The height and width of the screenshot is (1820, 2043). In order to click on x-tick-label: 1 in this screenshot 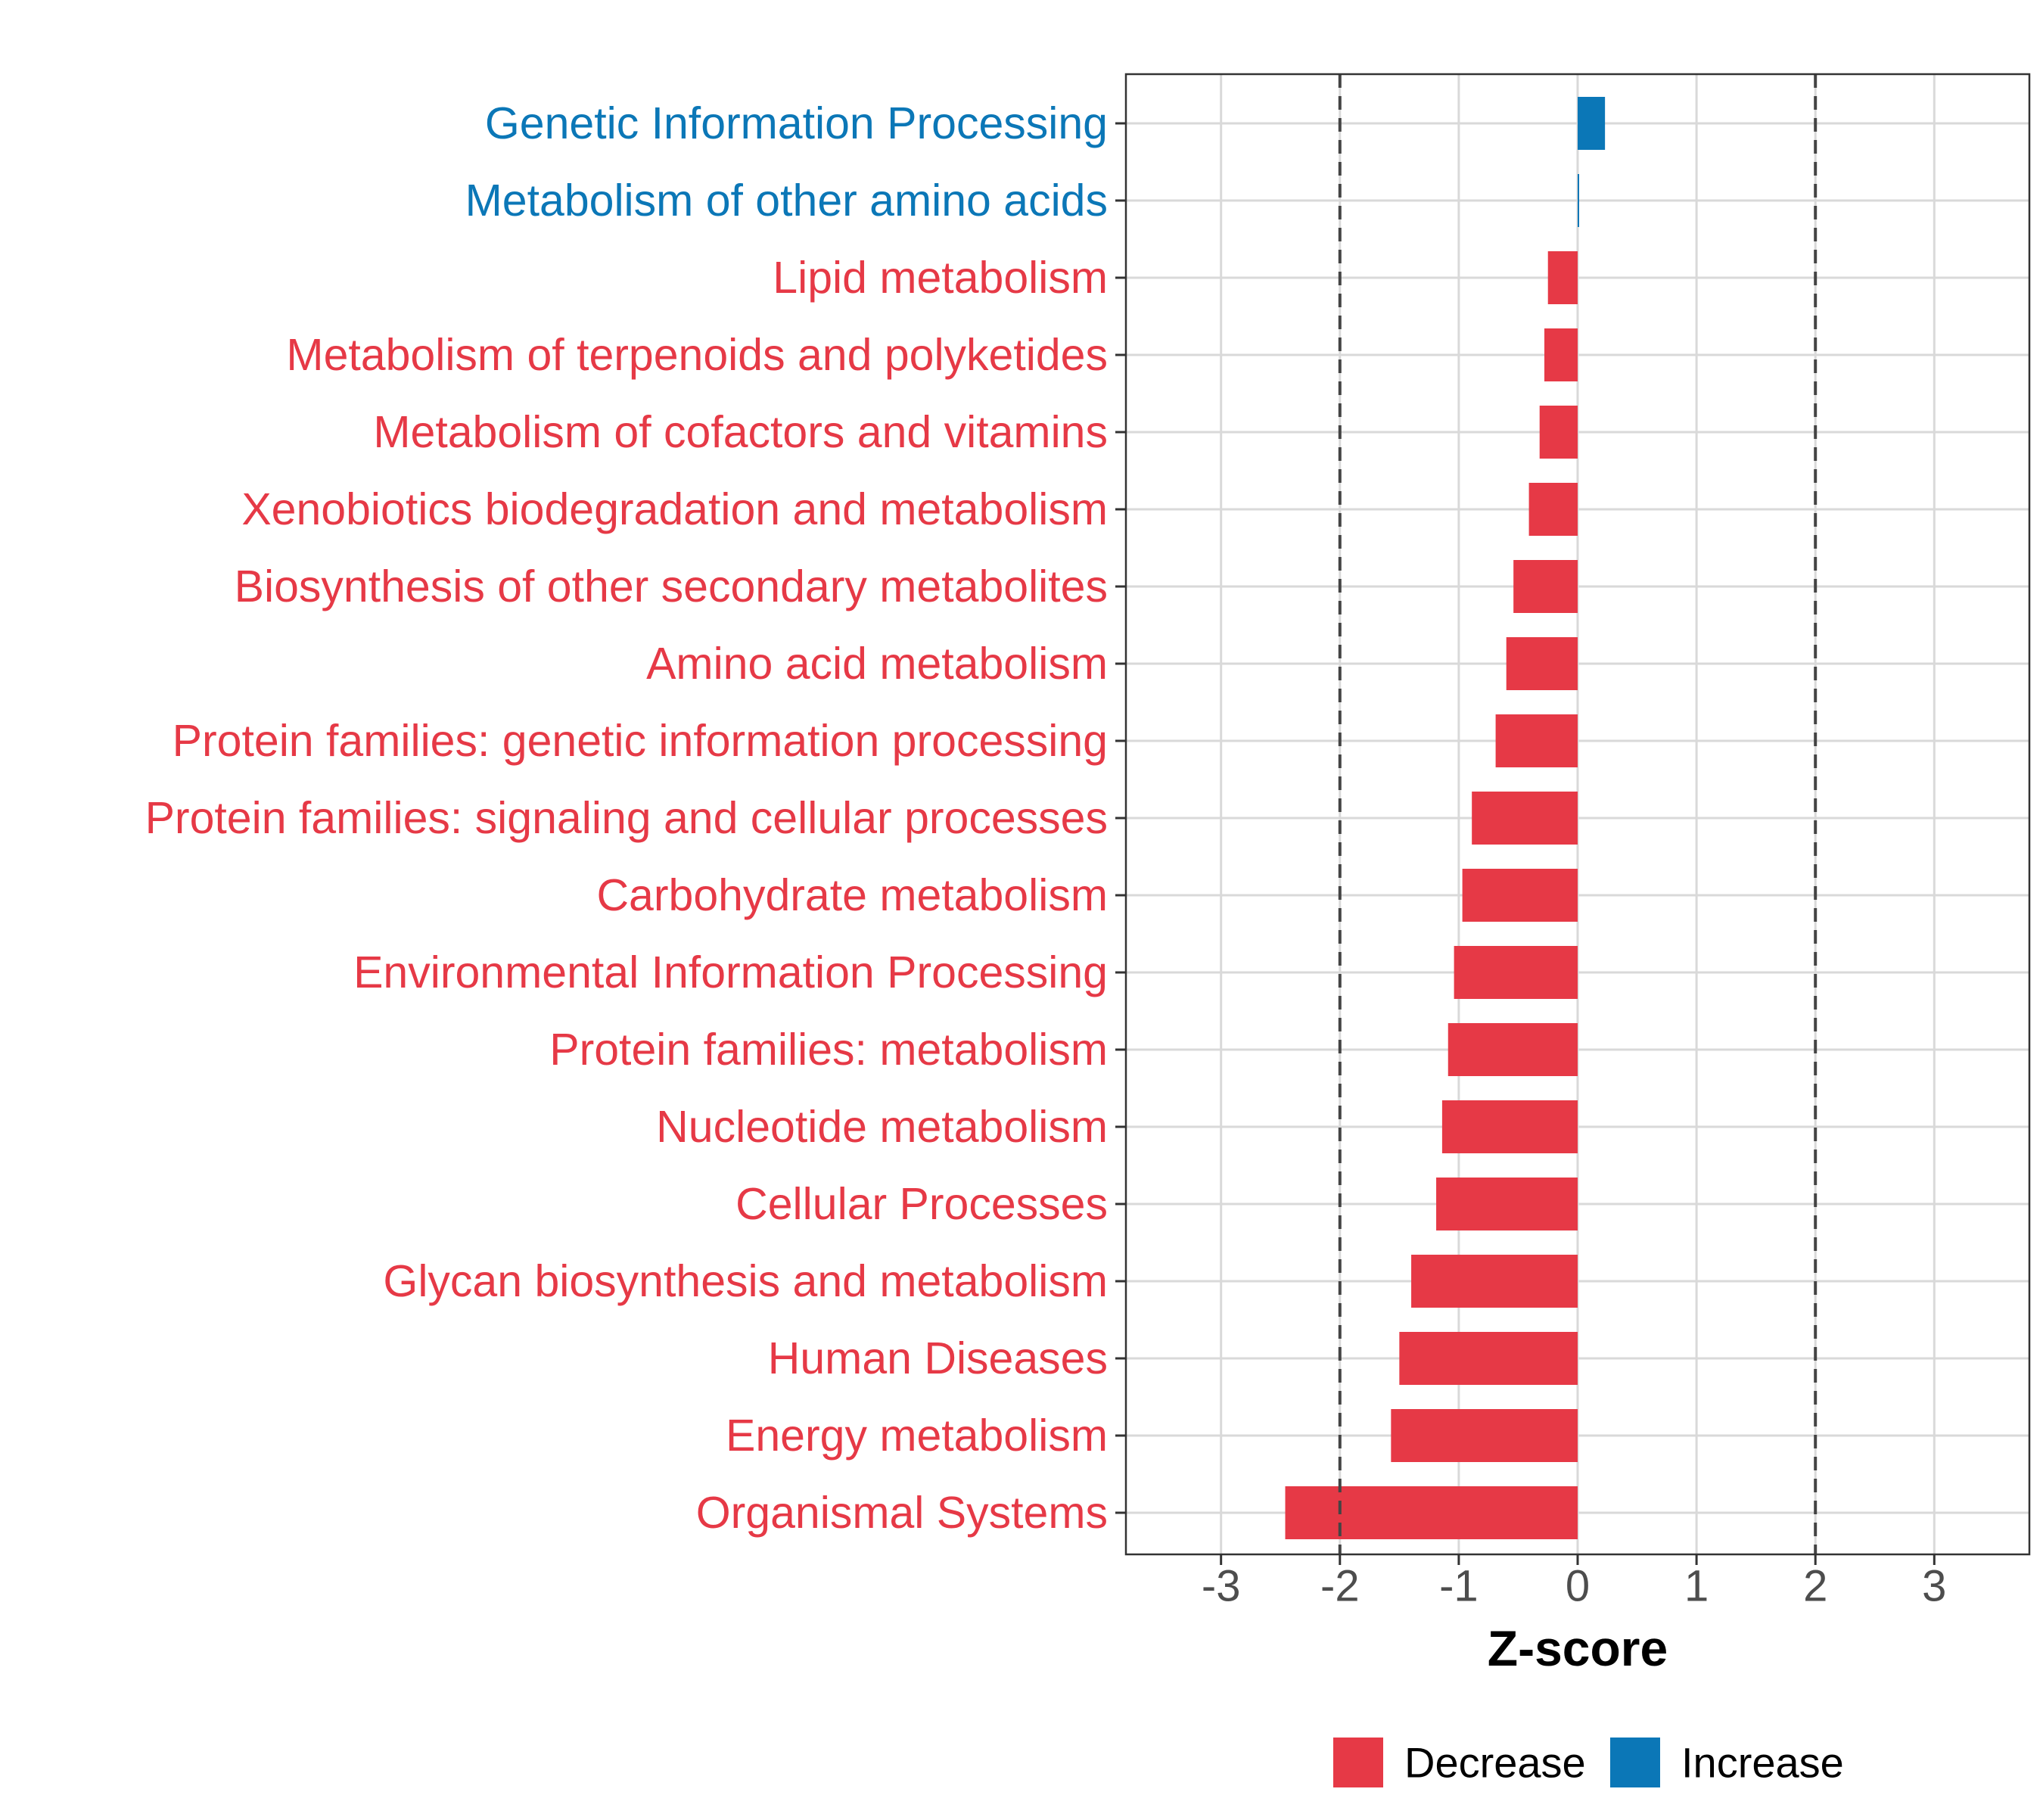, I will do `click(1697, 1586)`.